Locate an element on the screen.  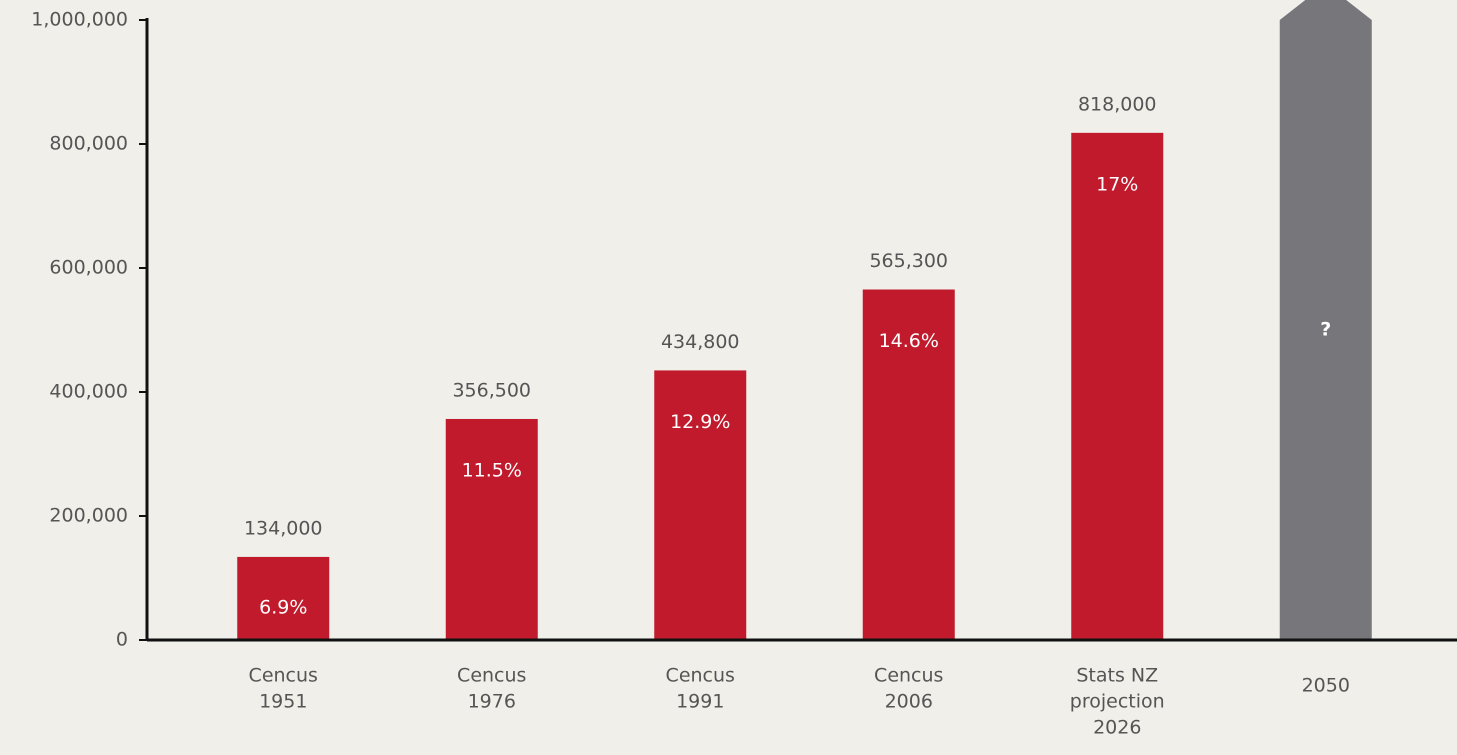
share-label: 11.5% is located at coordinates (492, 470).